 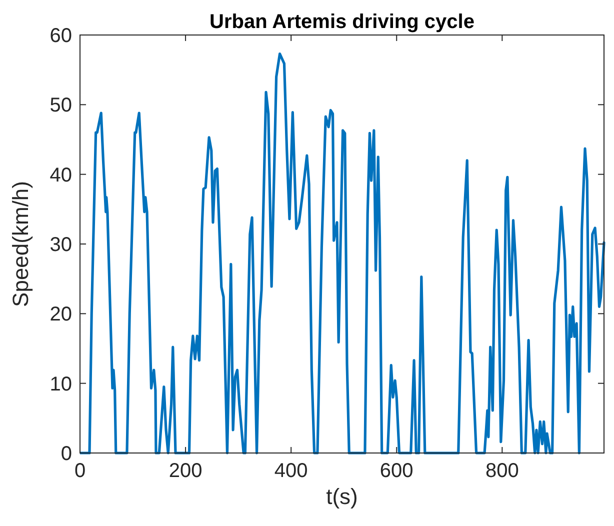 What do you see at coordinates (61, 175) in the screenshot?
I see `y-tick-label: 40` at bounding box center [61, 175].